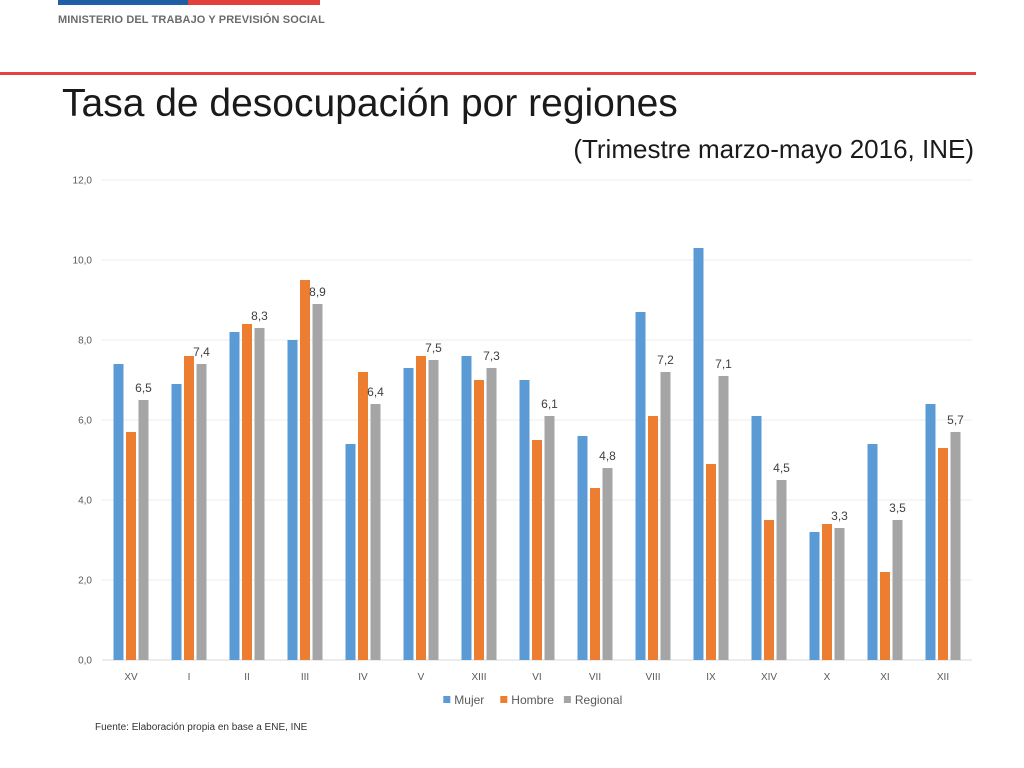  What do you see at coordinates (491, 356) in the screenshot?
I see `data-label: 7,3` at bounding box center [491, 356].